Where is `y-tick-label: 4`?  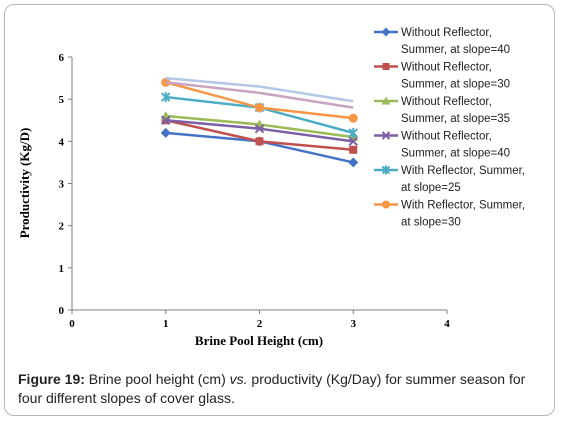 y-tick-label: 4 is located at coordinates (62, 142).